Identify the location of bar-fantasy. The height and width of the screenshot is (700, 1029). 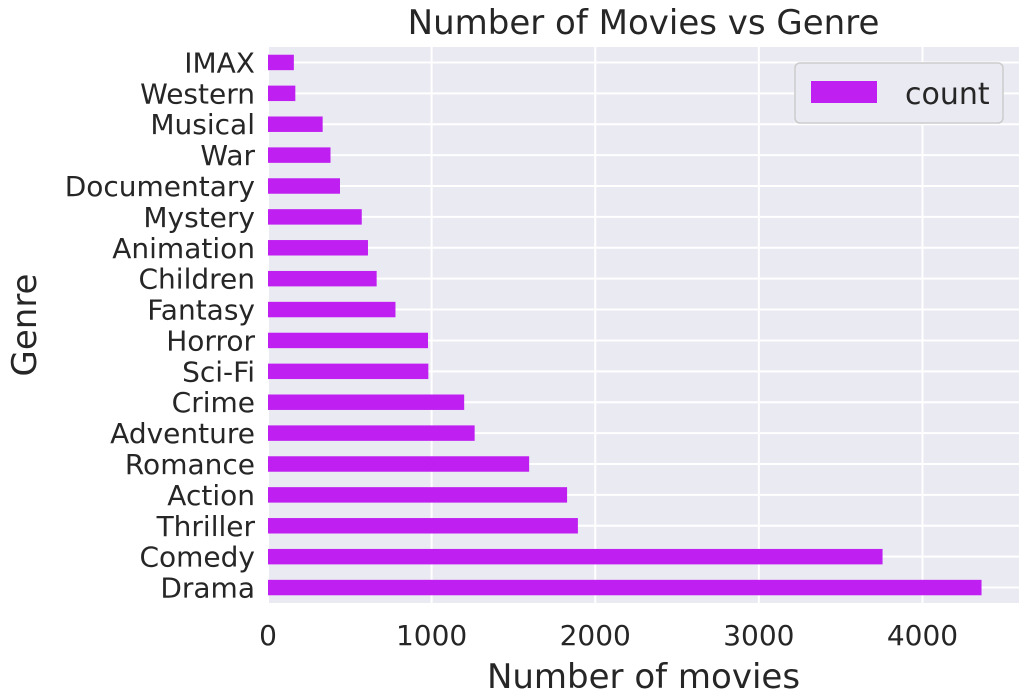
(332, 309).